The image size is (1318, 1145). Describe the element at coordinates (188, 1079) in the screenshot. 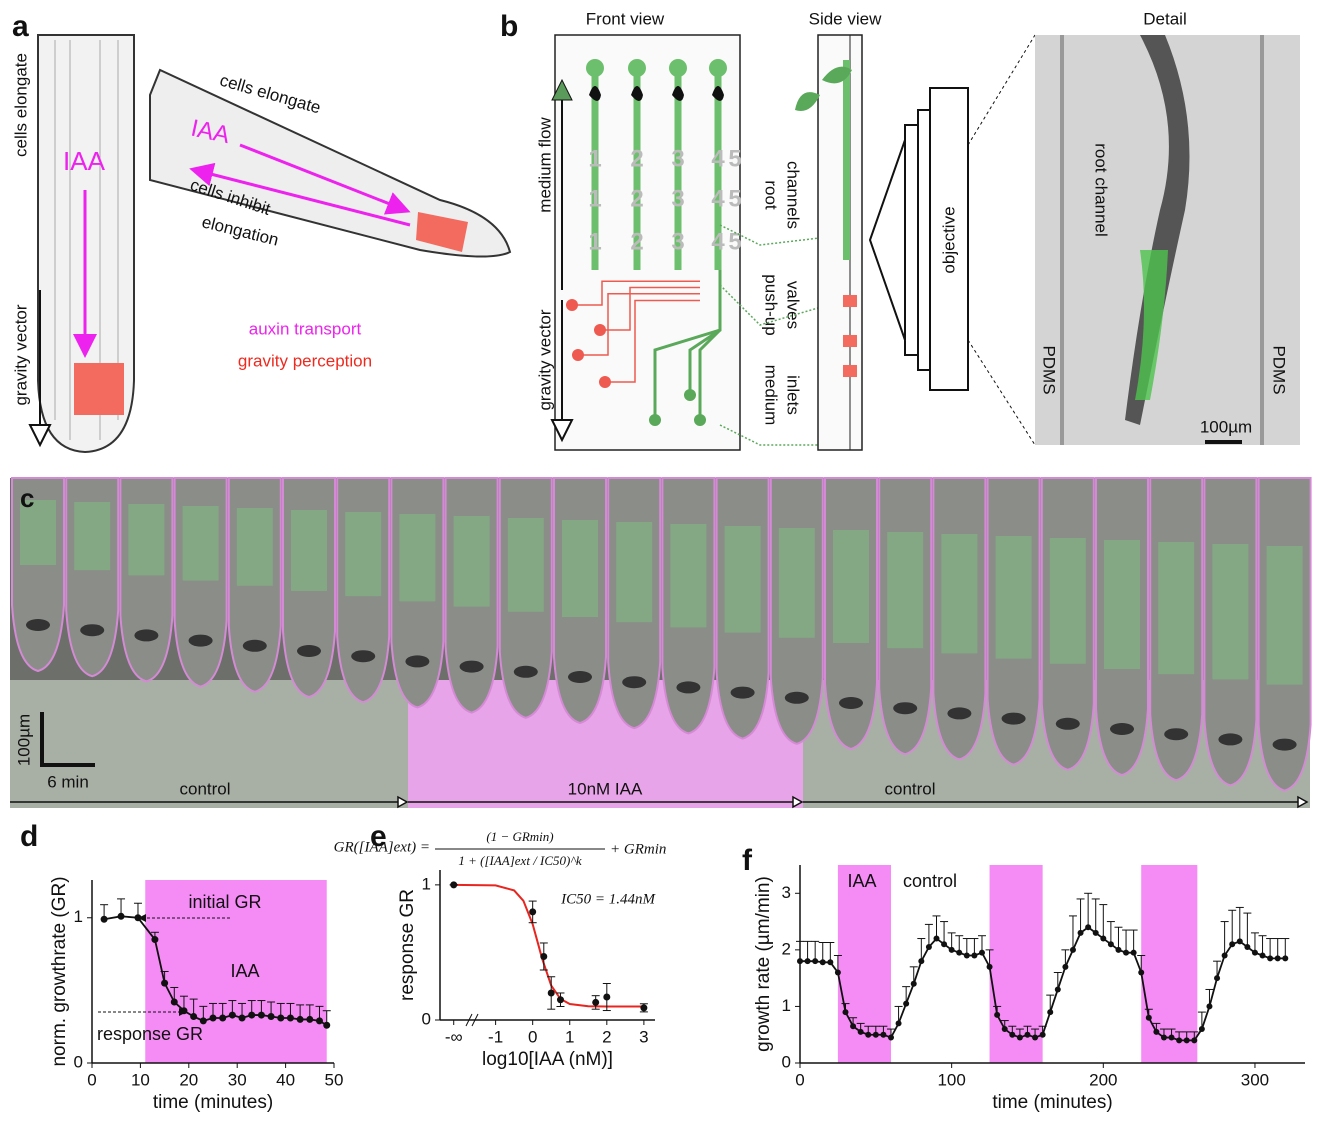

I see `x-tick-label: 20` at that location.